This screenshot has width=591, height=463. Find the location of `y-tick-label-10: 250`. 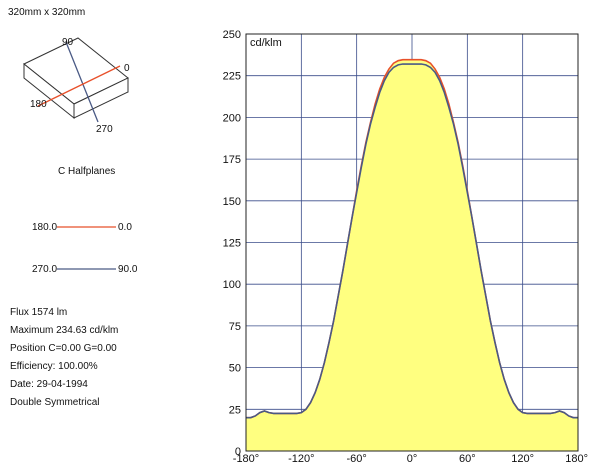

y-tick-label-10: 250 is located at coordinates (232, 35).